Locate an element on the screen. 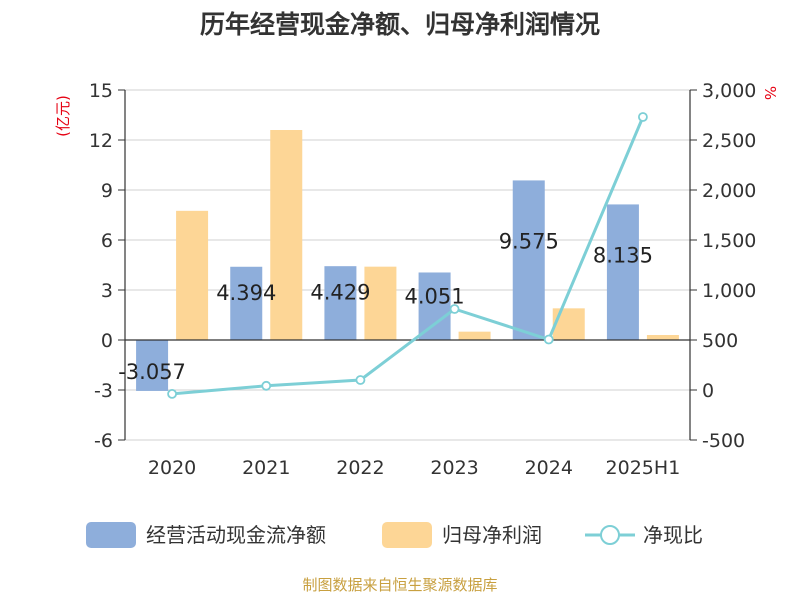  left-tick-label: -3 is located at coordinates (103, 391).